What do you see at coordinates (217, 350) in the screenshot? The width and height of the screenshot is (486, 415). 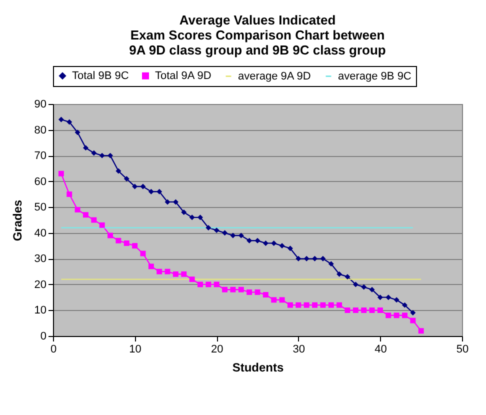 I see `x-tick-label: 20` at bounding box center [217, 350].